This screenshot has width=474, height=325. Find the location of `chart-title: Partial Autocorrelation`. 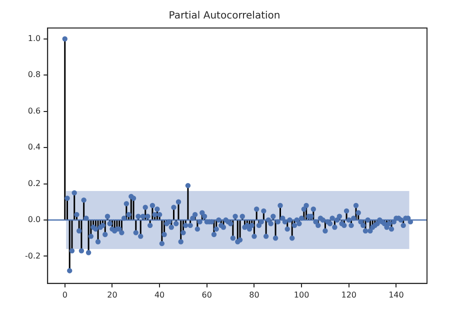

chart-title: Partial Autocorrelation is located at coordinates (224, 16).